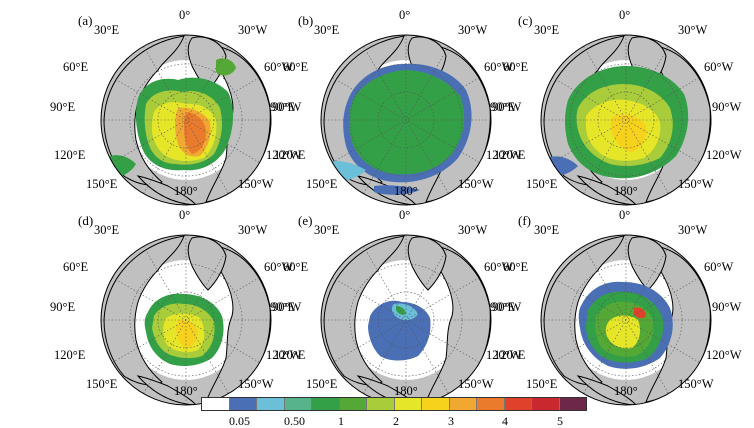 Image resolution: width=754 pixels, height=428 pixels. What do you see at coordinates (85, 20) in the screenshot?
I see `panel-label: (a)` at bounding box center [85, 20].